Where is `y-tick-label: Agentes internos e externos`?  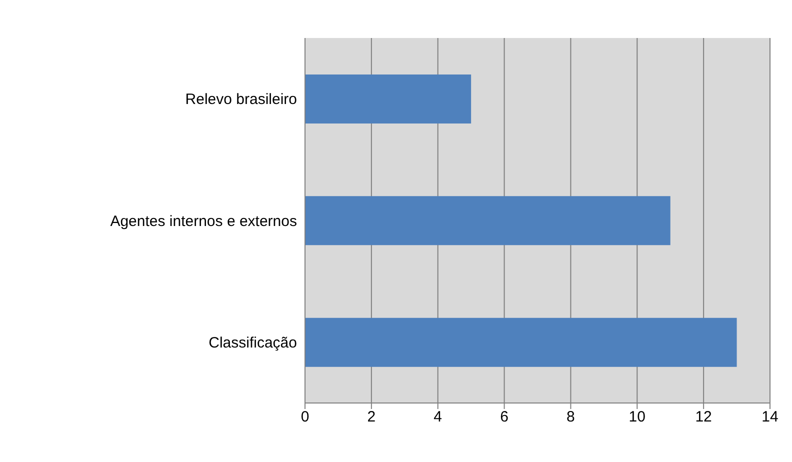
y-tick-label: Agentes internos e externos is located at coordinates (203, 221).